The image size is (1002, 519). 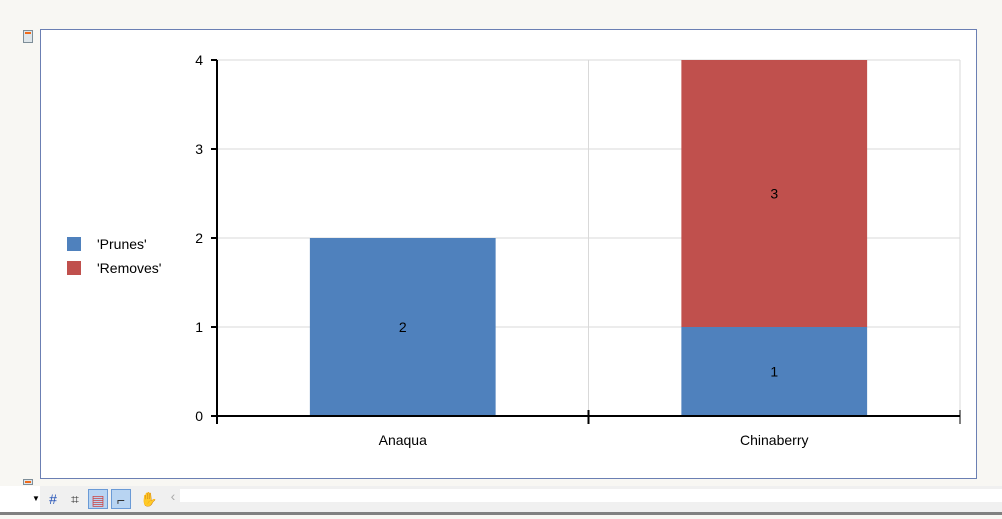 I want to click on toolbar: ▼ # ⌗ ▤ ⌐ ✋ ‹, so click(x=501, y=499).